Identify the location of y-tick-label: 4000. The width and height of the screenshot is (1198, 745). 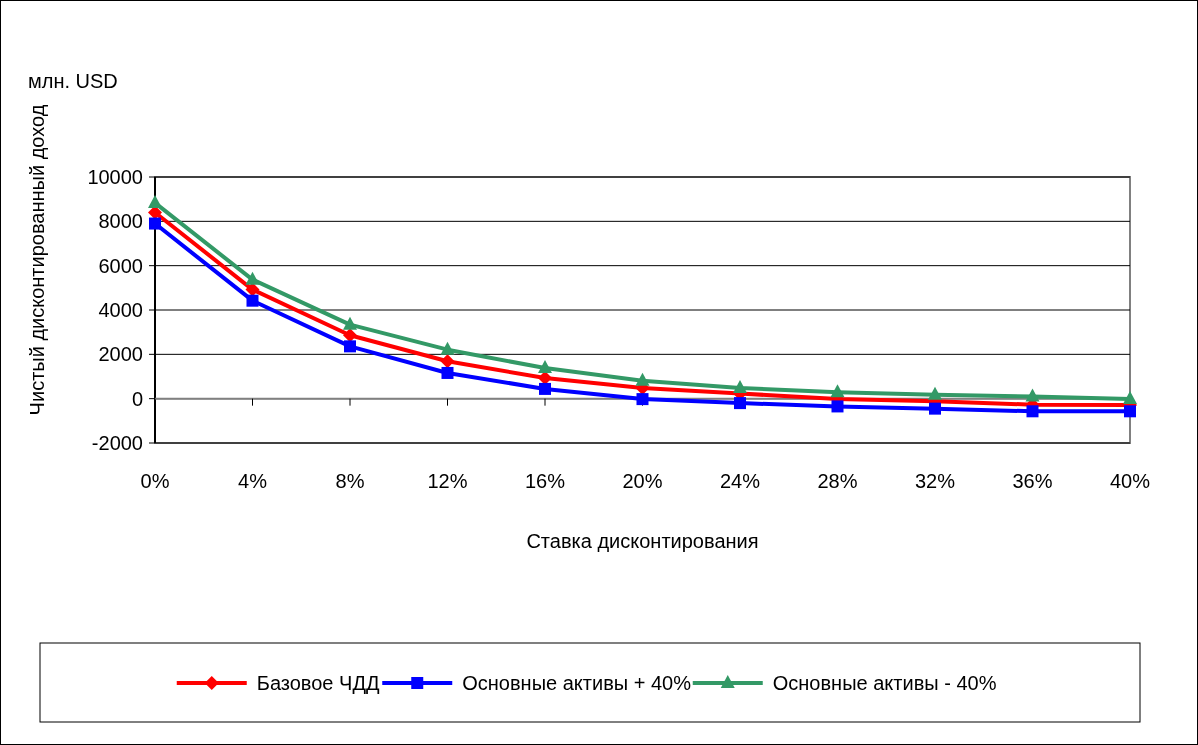
(120, 310).